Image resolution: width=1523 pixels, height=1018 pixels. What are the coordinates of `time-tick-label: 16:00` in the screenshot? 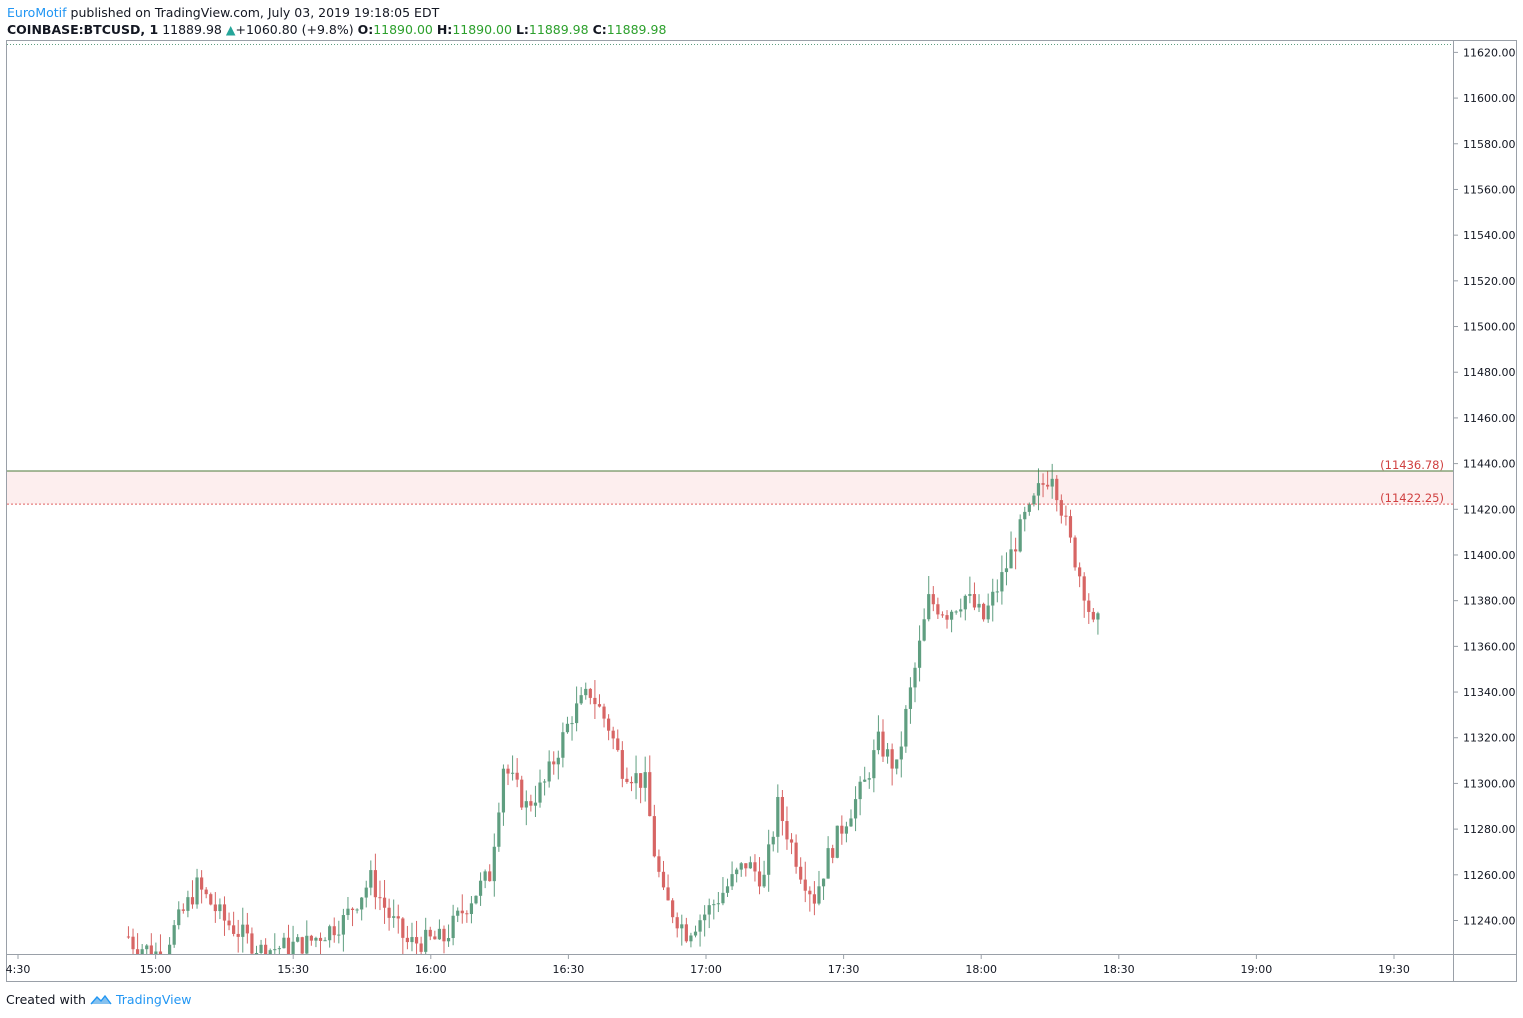 It's located at (431, 969).